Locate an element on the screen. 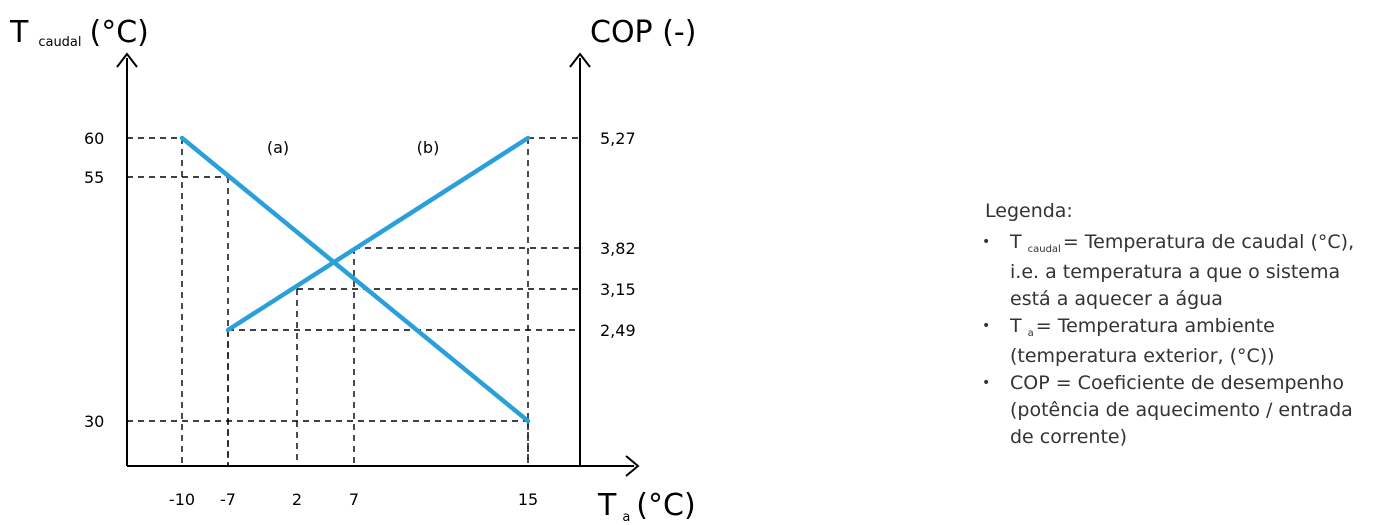 The height and width of the screenshot is (525, 1373). x-tick-label: -7 is located at coordinates (228, 499).